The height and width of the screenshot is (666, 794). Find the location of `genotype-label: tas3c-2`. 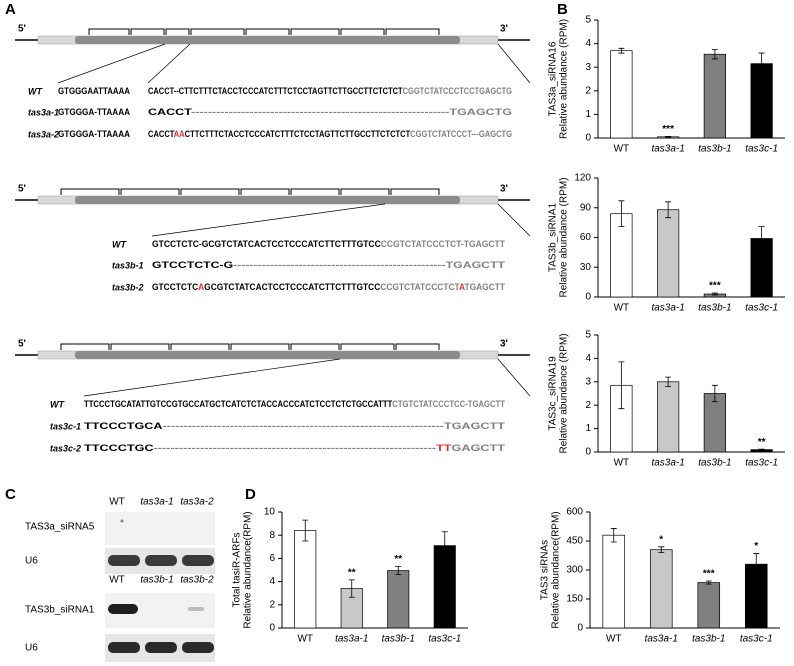

genotype-label: tas3c-2 is located at coordinates (65, 448).